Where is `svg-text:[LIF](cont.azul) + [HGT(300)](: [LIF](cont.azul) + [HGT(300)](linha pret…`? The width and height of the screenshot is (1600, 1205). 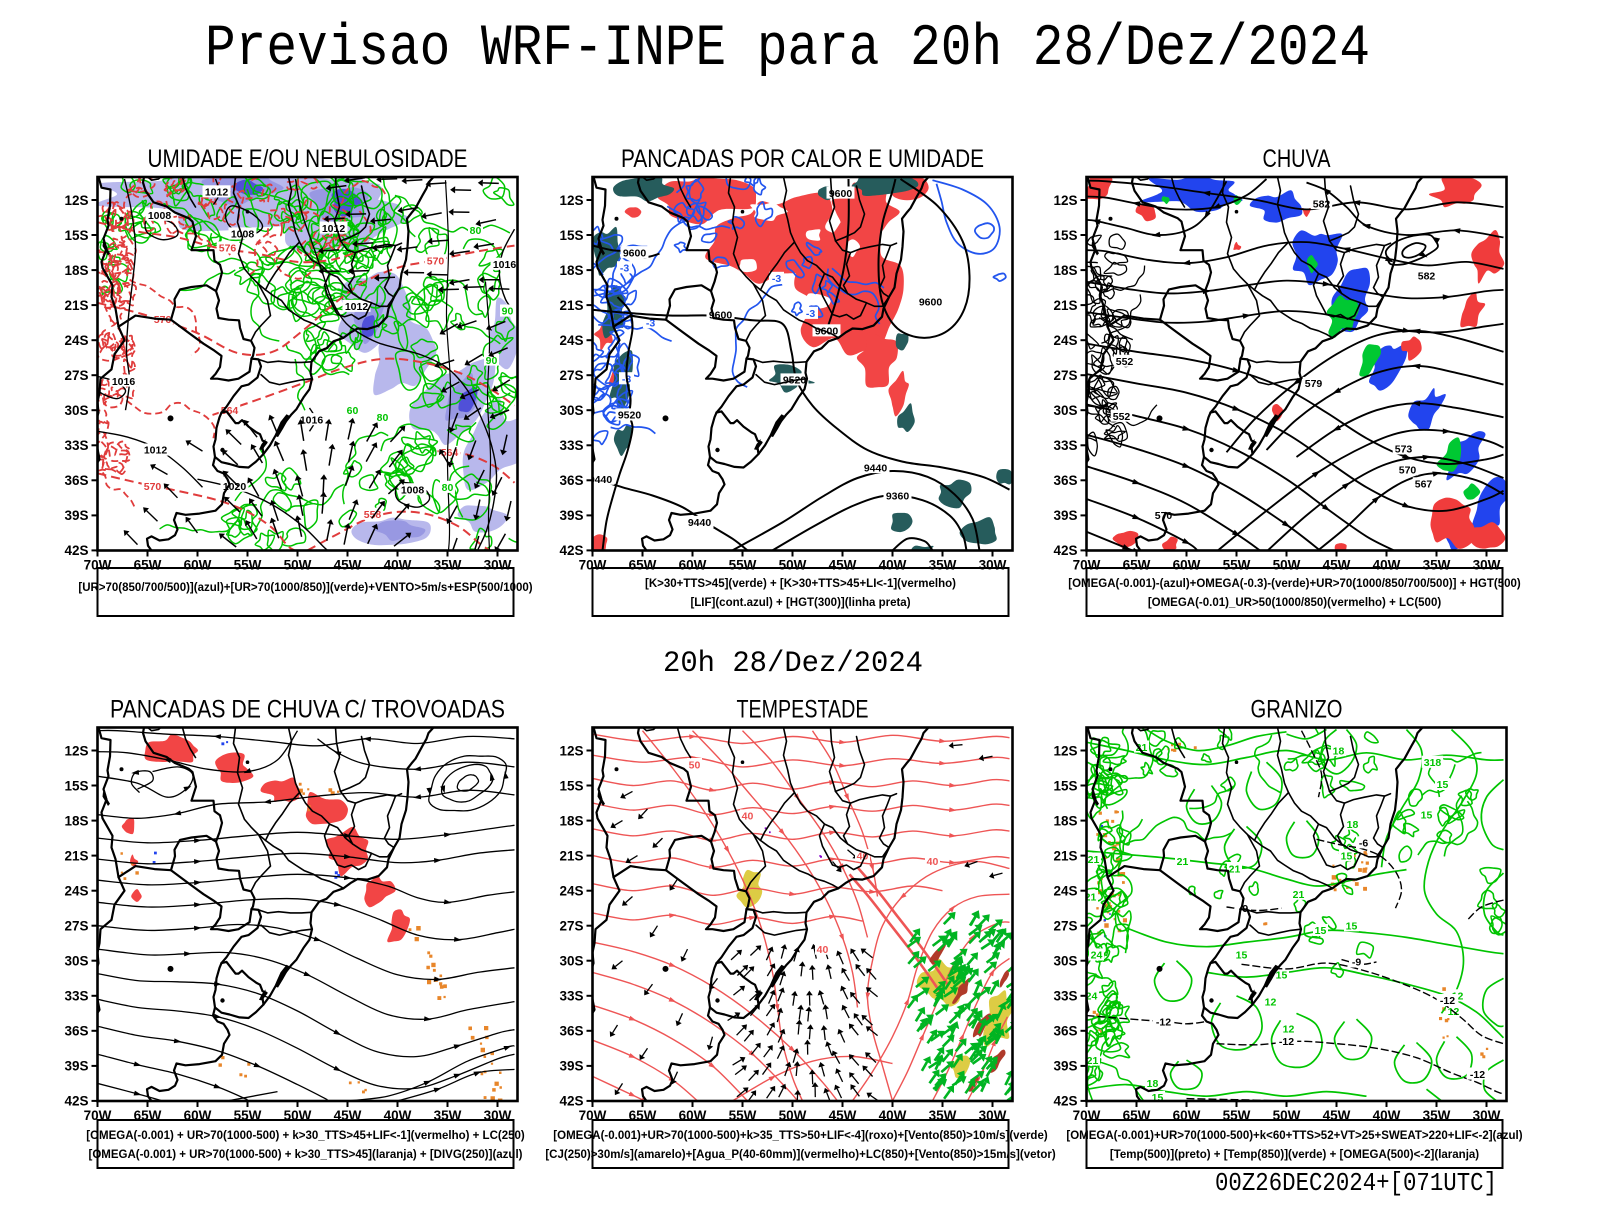
svg-text:[LIF](cont.azul) + [HGT(300)](: [LIF](cont.azul) + [HGT(300)](linha pret… is located at coordinates (800, 603).